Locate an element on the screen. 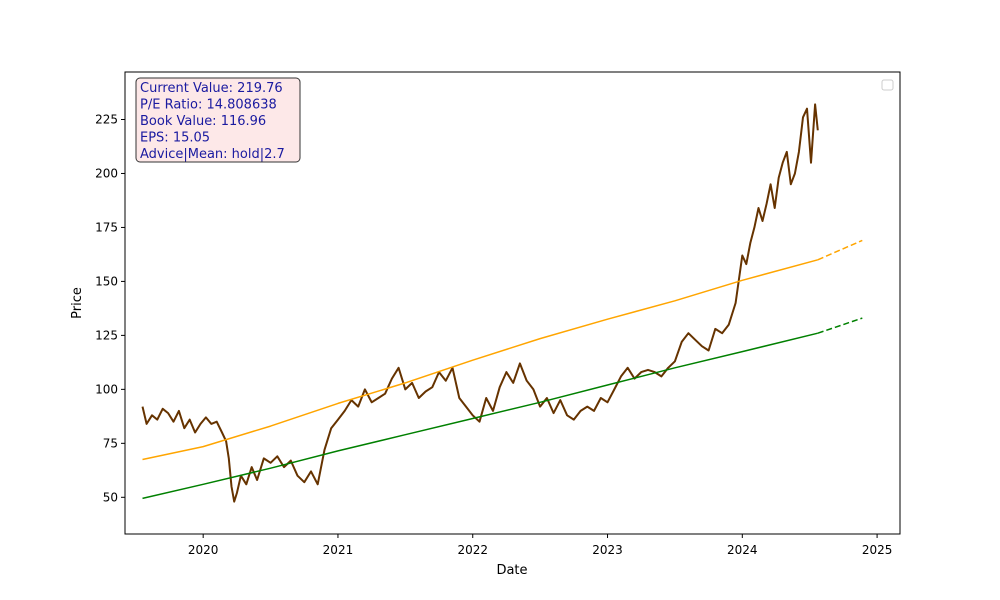  y-tick-label: 225 is located at coordinates (106, 119).